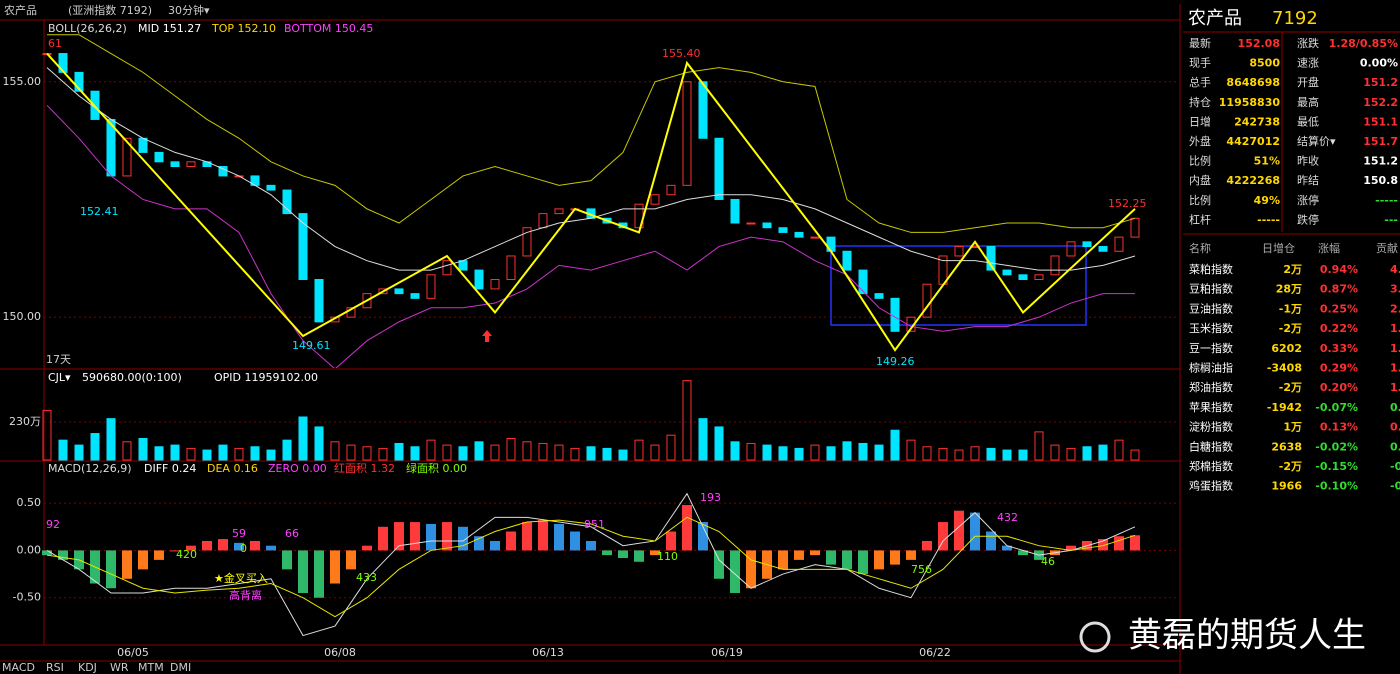  Describe the element at coordinates (1211, 348) in the screenshot. I see `sector-name: 豆一指数` at that location.